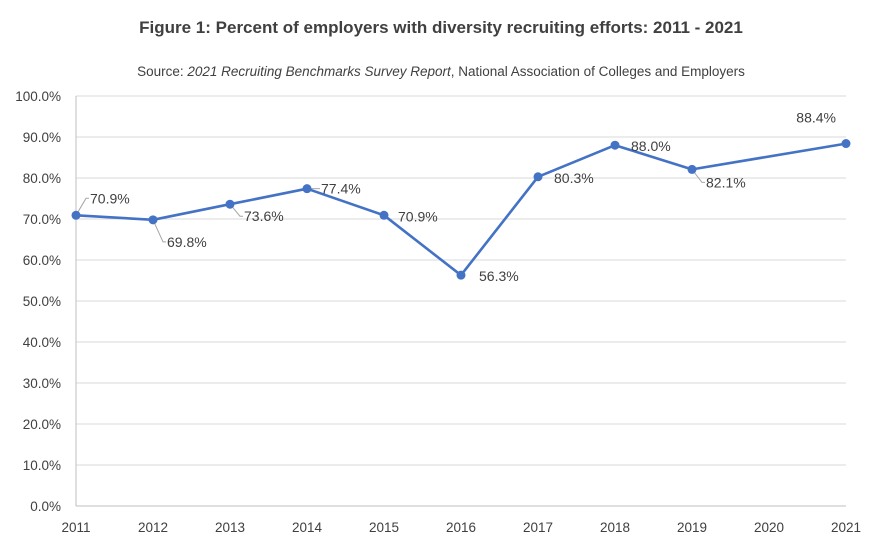 The width and height of the screenshot is (882, 546). I want to click on data-point-2021, so click(846, 144).